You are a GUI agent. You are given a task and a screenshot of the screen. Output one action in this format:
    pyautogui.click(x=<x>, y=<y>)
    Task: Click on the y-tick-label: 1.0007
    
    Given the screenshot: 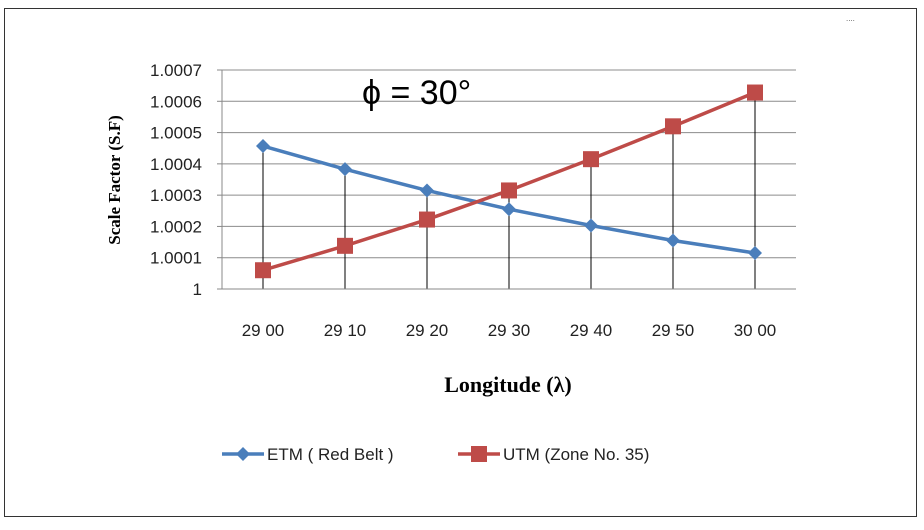 What is the action you would take?
    pyautogui.click(x=176, y=70)
    